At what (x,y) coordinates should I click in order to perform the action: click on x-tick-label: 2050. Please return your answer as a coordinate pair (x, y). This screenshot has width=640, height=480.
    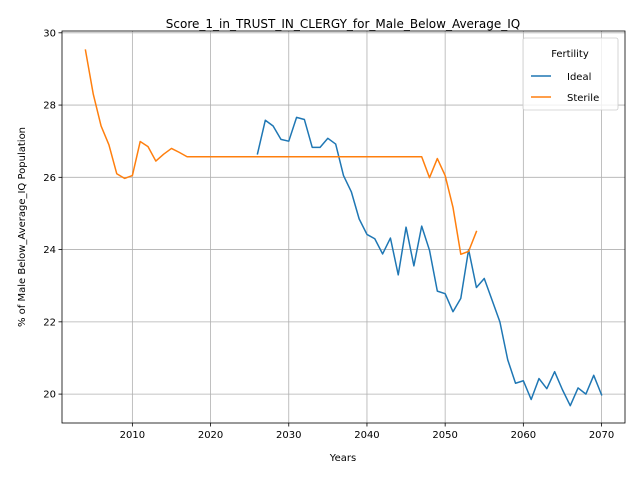
    Looking at the image, I should click on (444, 435).